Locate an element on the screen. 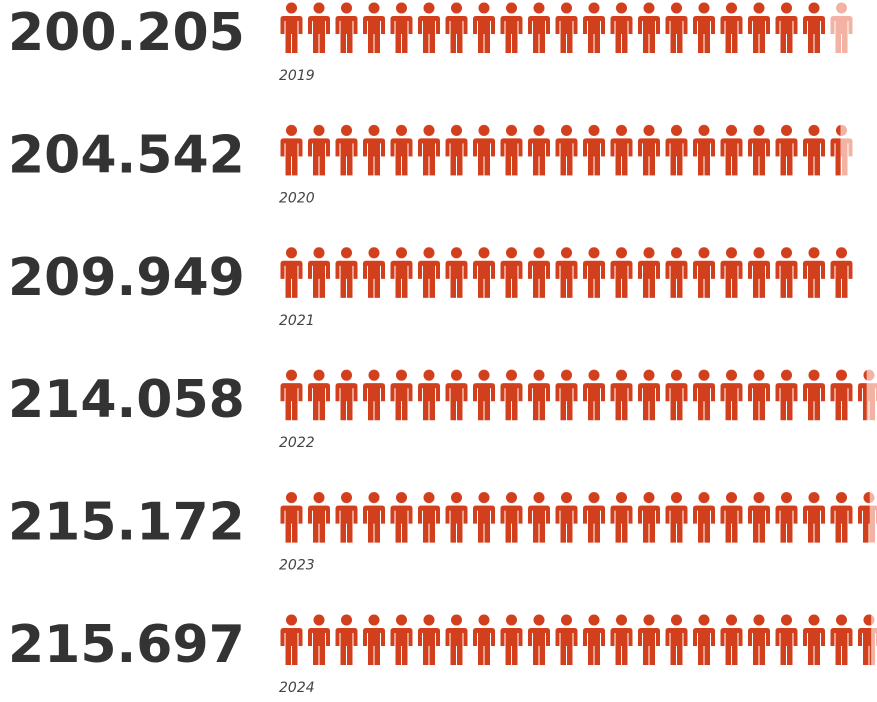  value-label: 200.205 is located at coordinates (126, 33).